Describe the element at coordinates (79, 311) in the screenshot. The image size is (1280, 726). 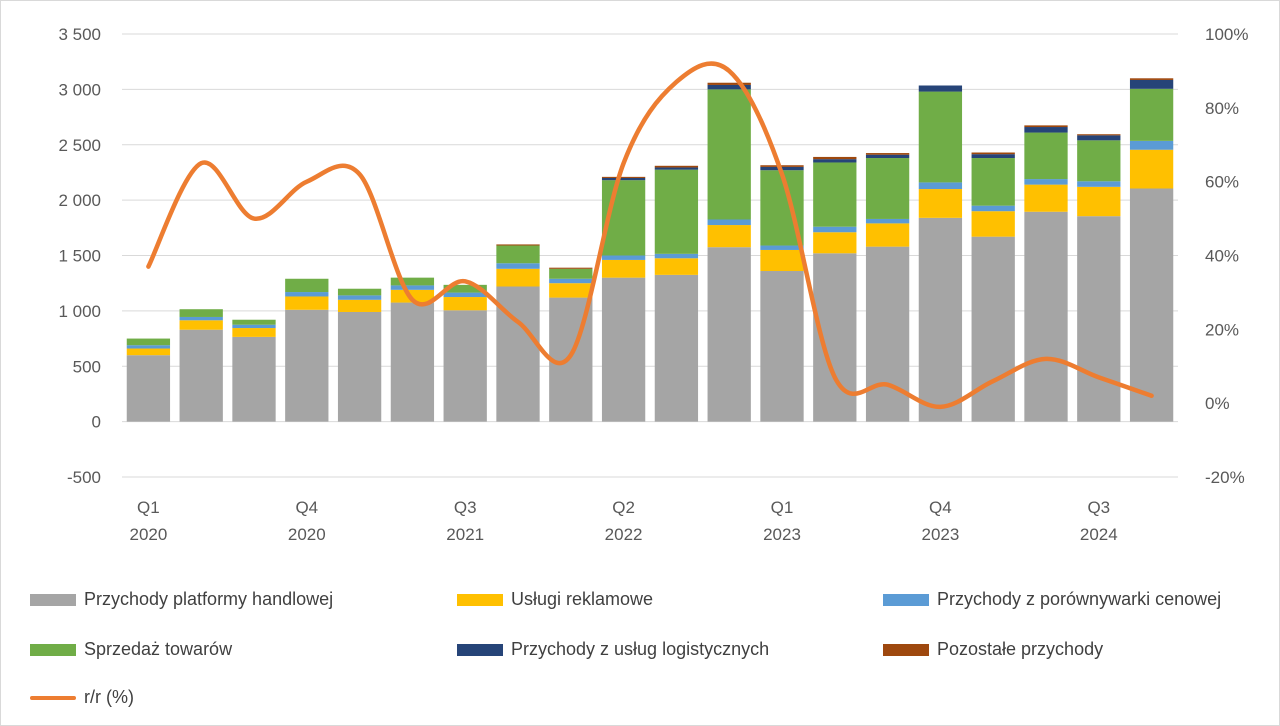
I see `y-left-tick-label: 1 000` at that location.